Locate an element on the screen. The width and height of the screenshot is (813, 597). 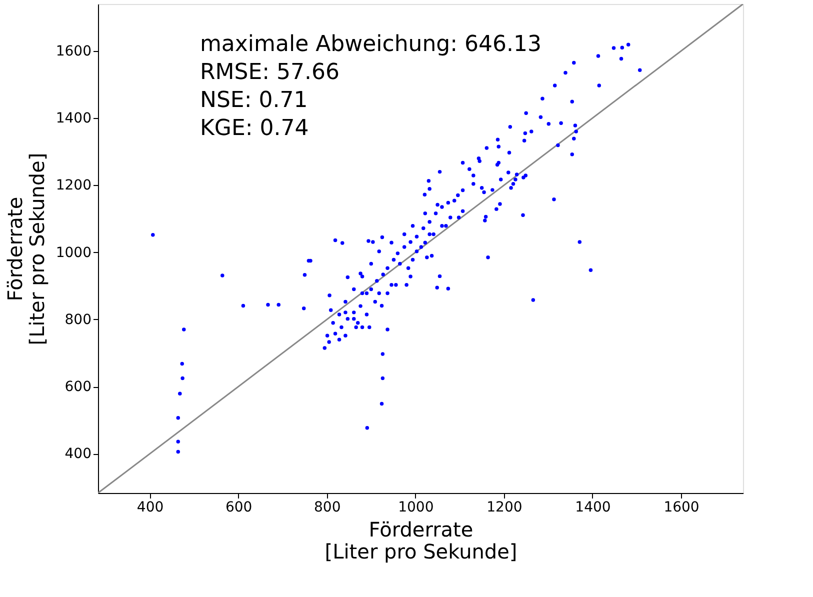
annotation: RMSE: 57.66 is located at coordinates (270, 72).